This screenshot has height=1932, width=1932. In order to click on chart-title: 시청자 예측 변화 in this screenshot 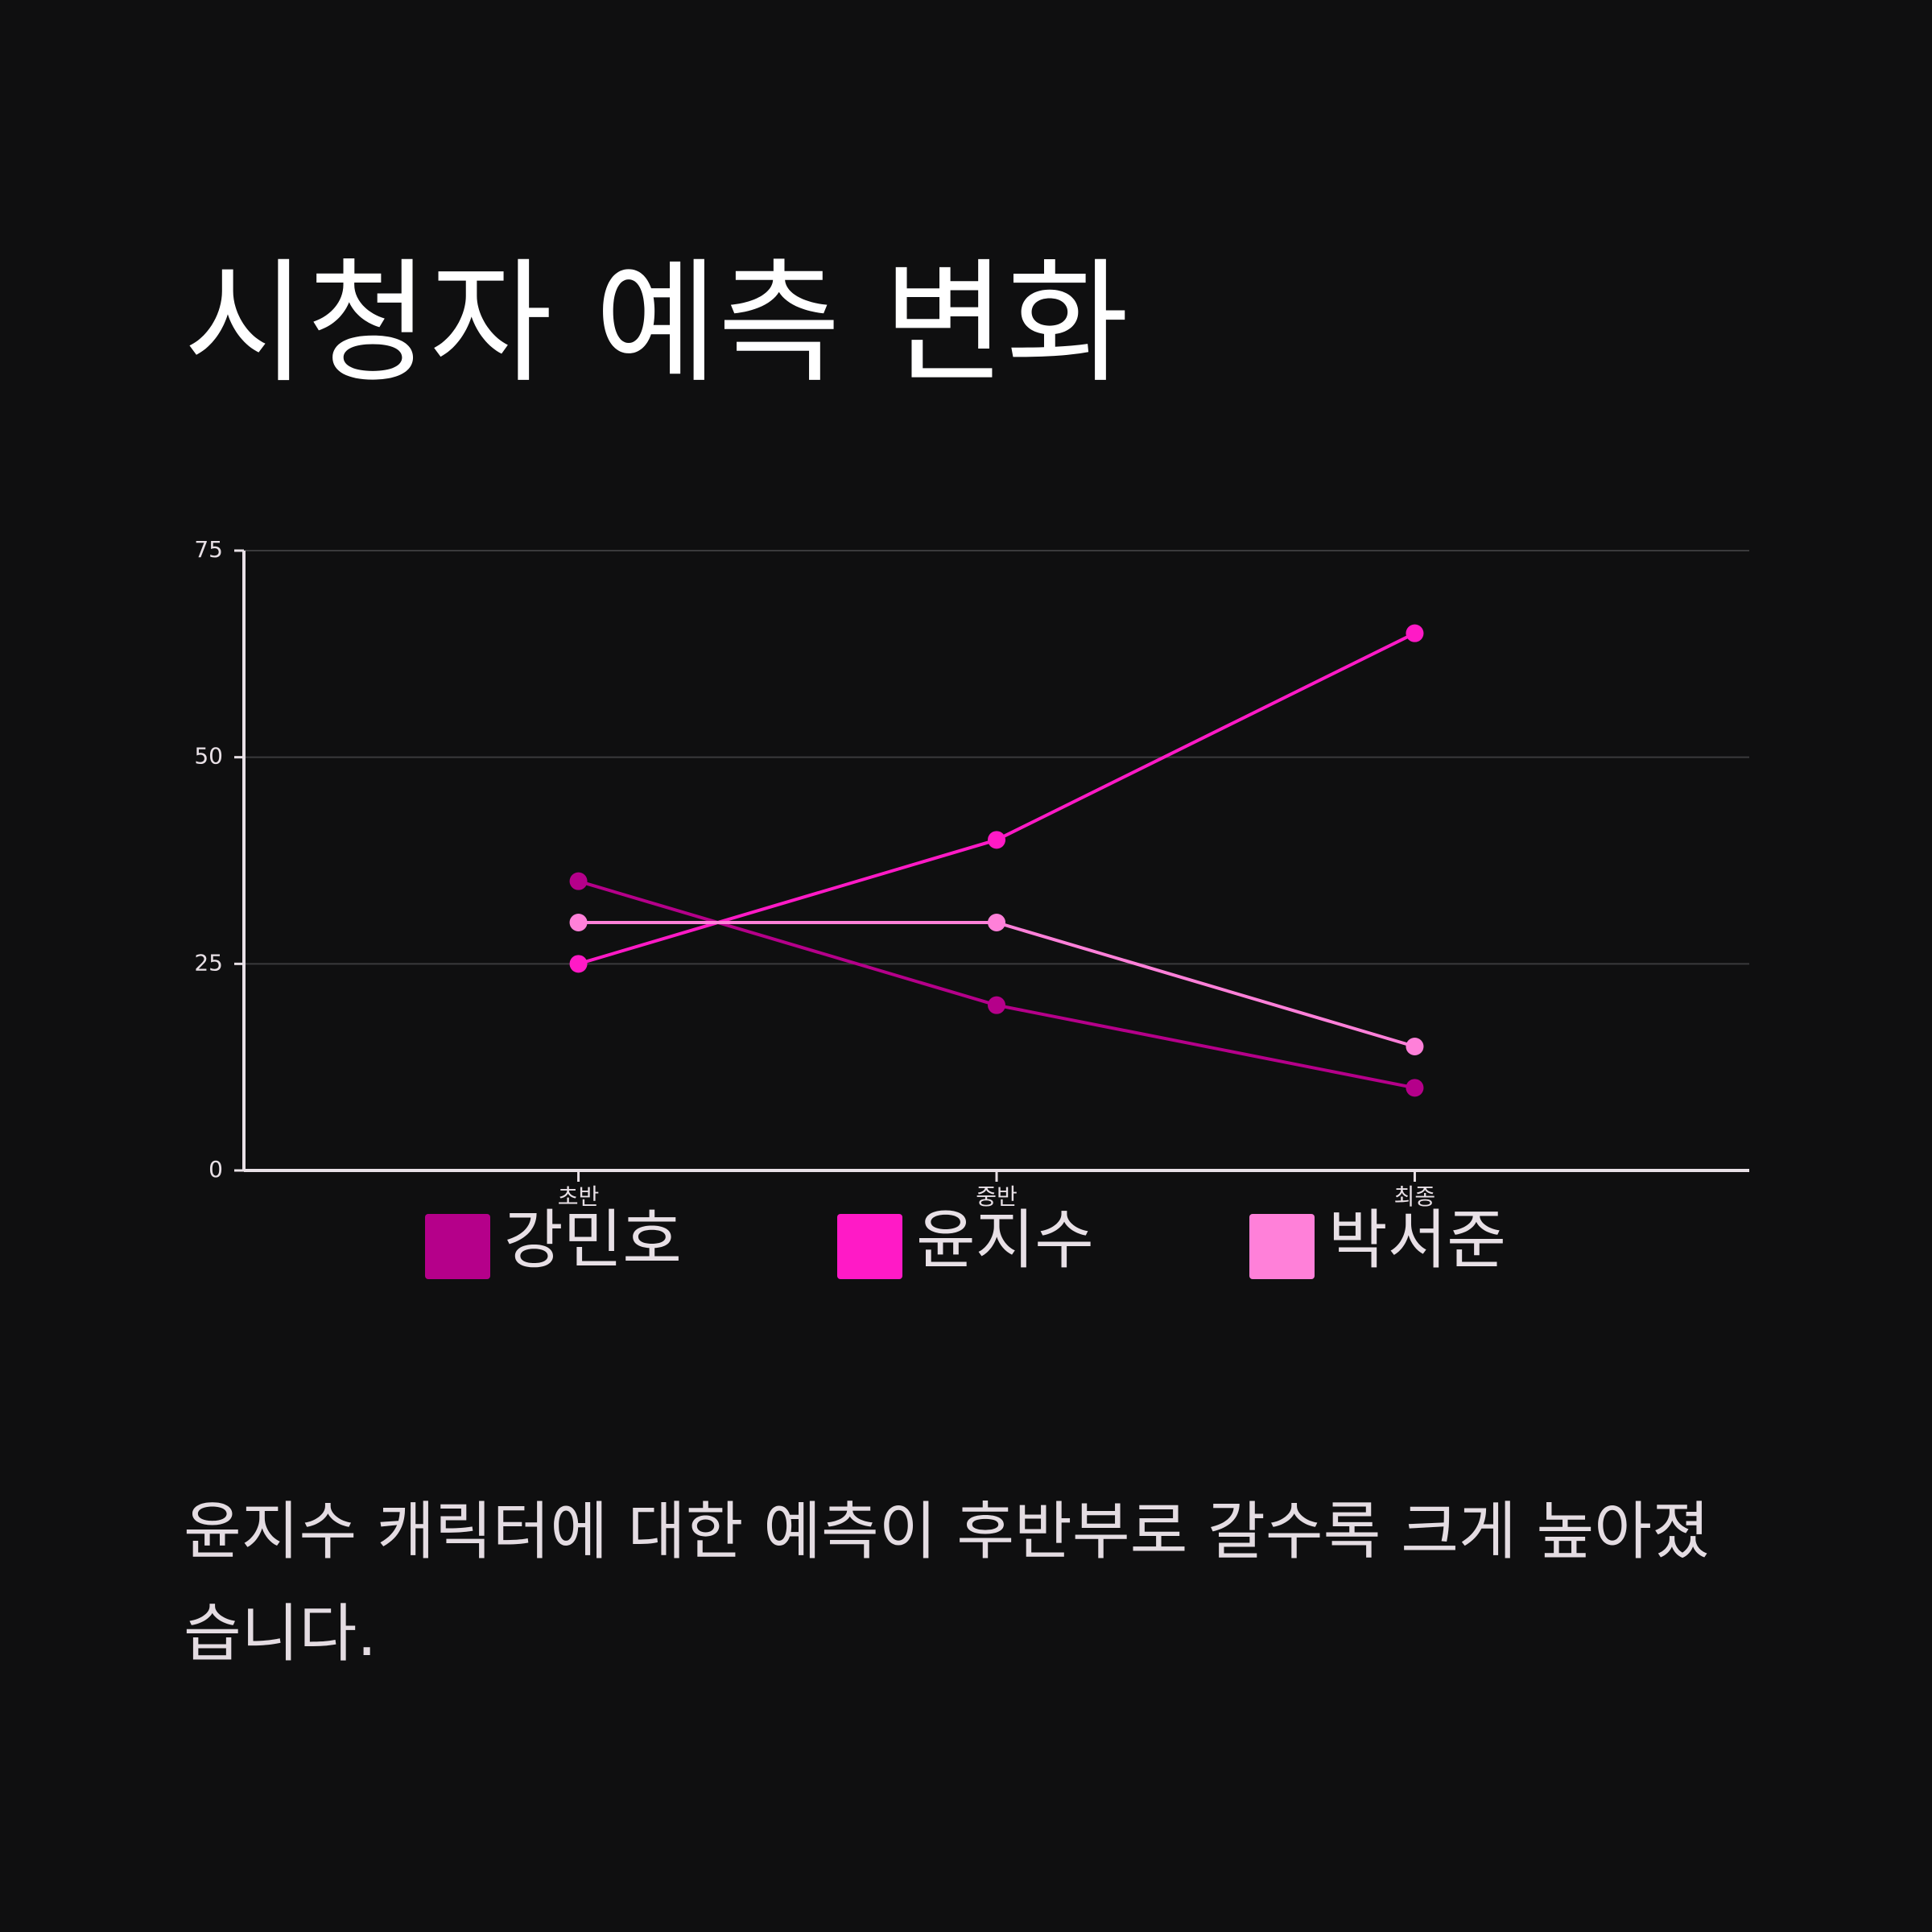, I will do `click(656, 324)`.